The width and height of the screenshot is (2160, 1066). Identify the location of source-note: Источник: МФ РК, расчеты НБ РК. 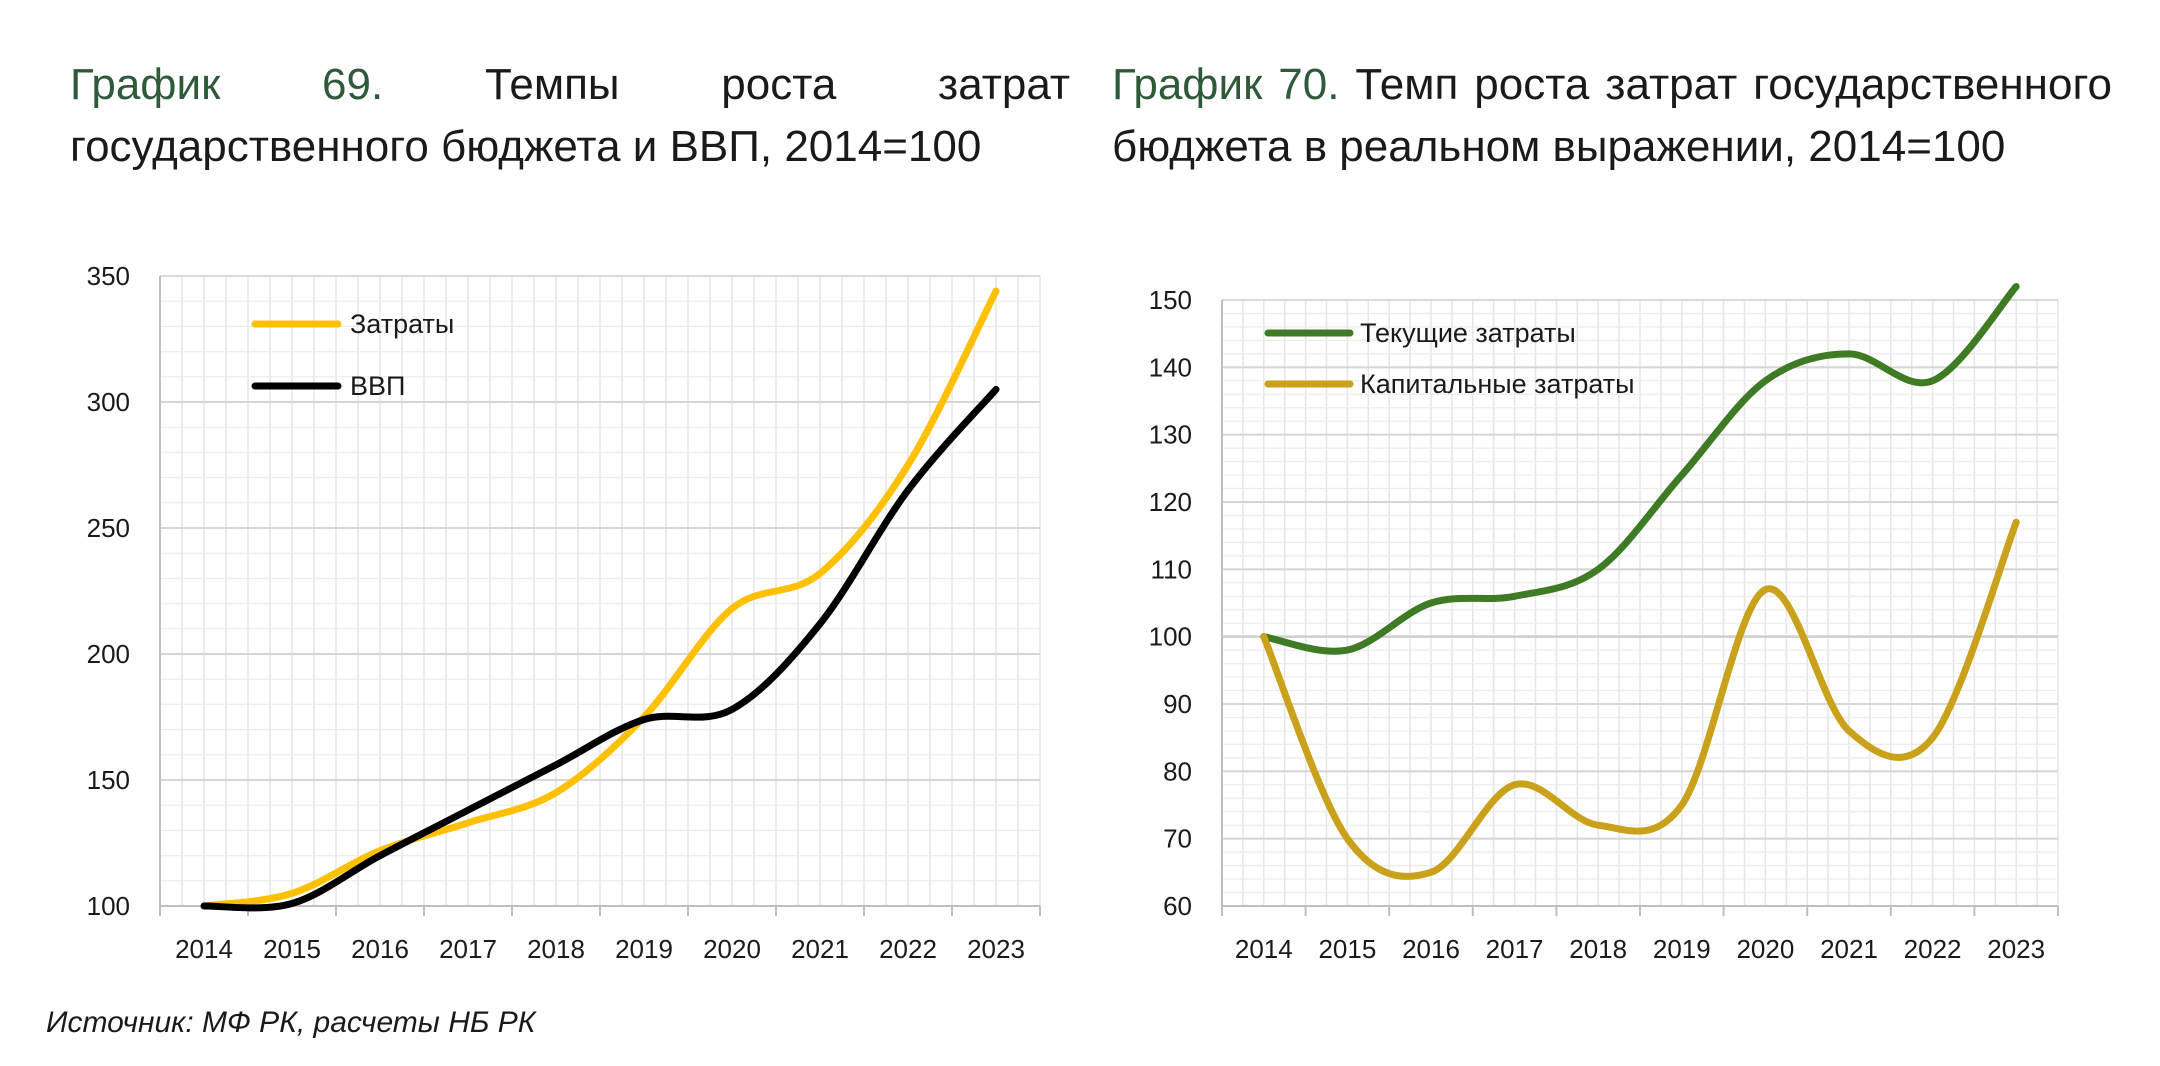
(291, 1022).